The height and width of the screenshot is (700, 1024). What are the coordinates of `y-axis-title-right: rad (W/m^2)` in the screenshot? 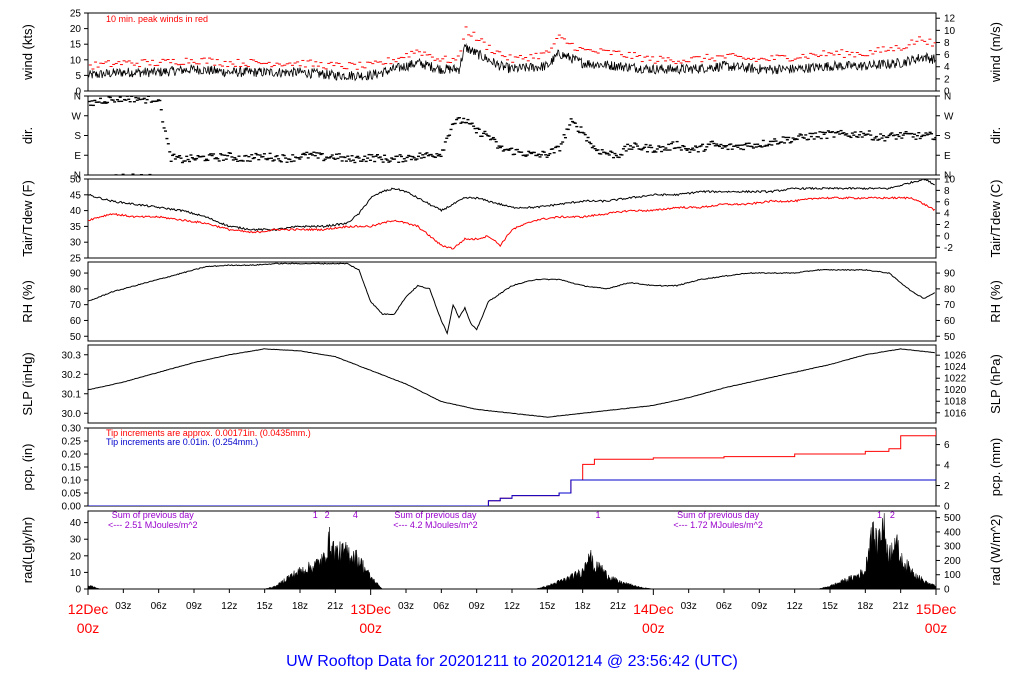 It's located at (995, 549).